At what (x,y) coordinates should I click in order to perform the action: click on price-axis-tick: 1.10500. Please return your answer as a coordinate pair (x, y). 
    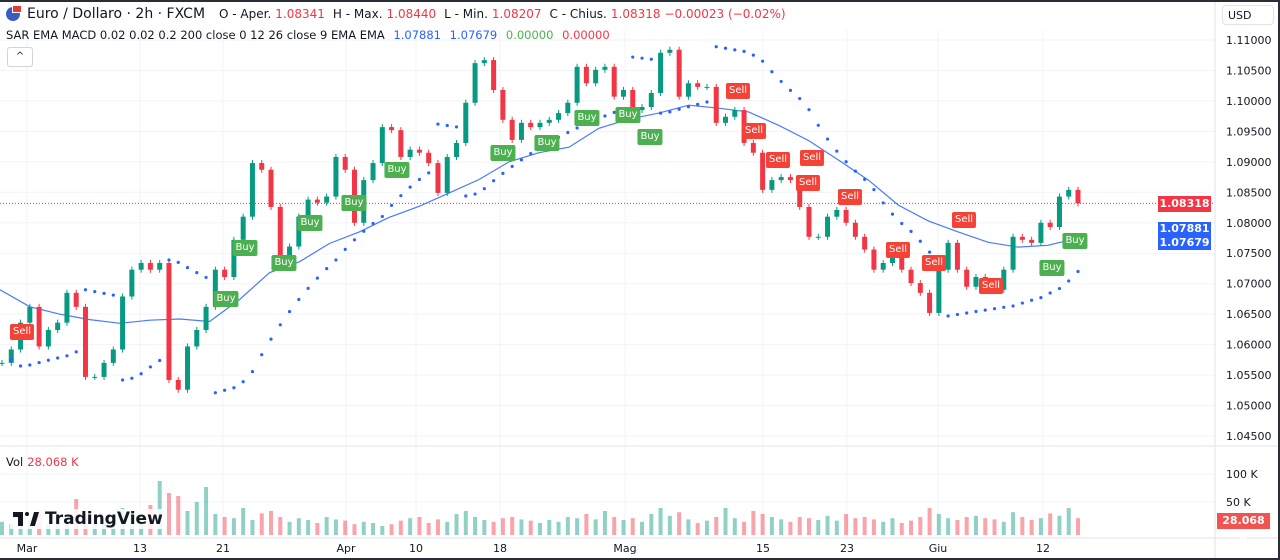
    Looking at the image, I should click on (1249, 70).